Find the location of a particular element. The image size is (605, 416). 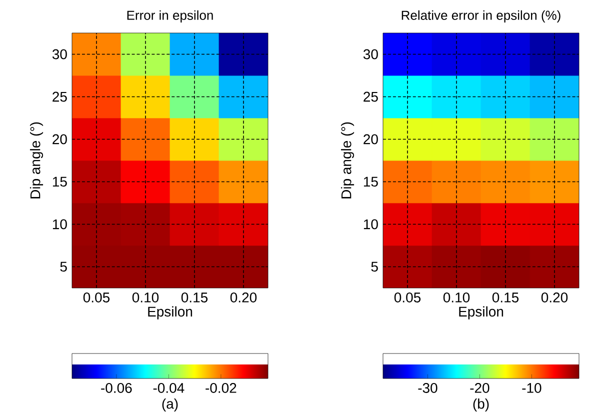

color-bar-label: -30 is located at coordinates (428, 388).